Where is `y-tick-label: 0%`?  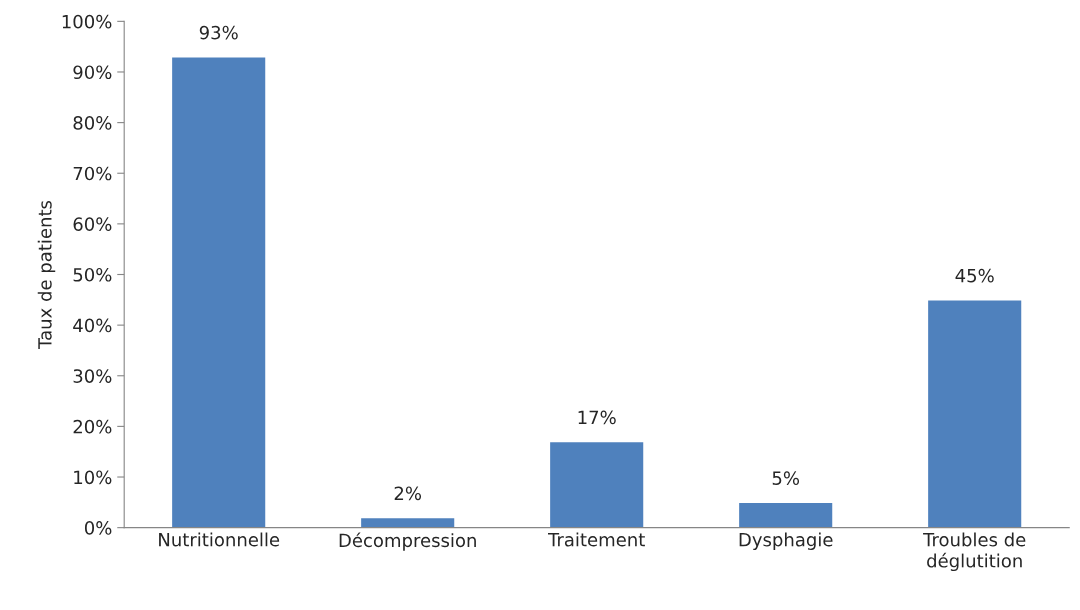 y-tick-label: 0% is located at coordinates (98, 528).